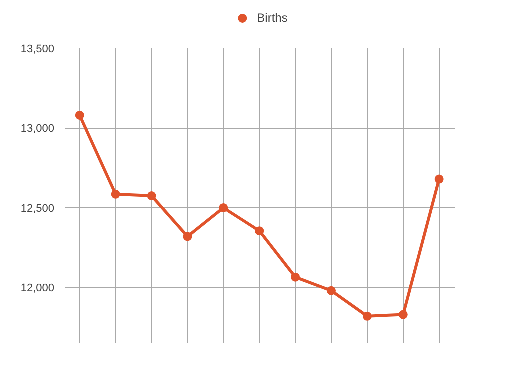 The image size is (510, 382). Describe the element at coordinates (37, 50) in the screenshot. I see `y-tick-label: 13,500` at that location.